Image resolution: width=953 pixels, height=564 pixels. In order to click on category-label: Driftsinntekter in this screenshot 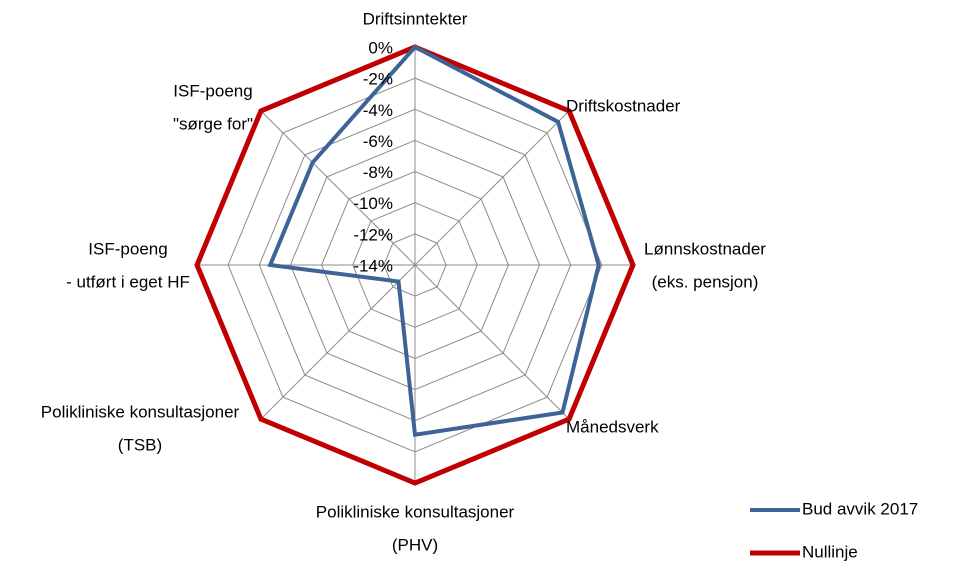, I will do `click(415, 18)`.